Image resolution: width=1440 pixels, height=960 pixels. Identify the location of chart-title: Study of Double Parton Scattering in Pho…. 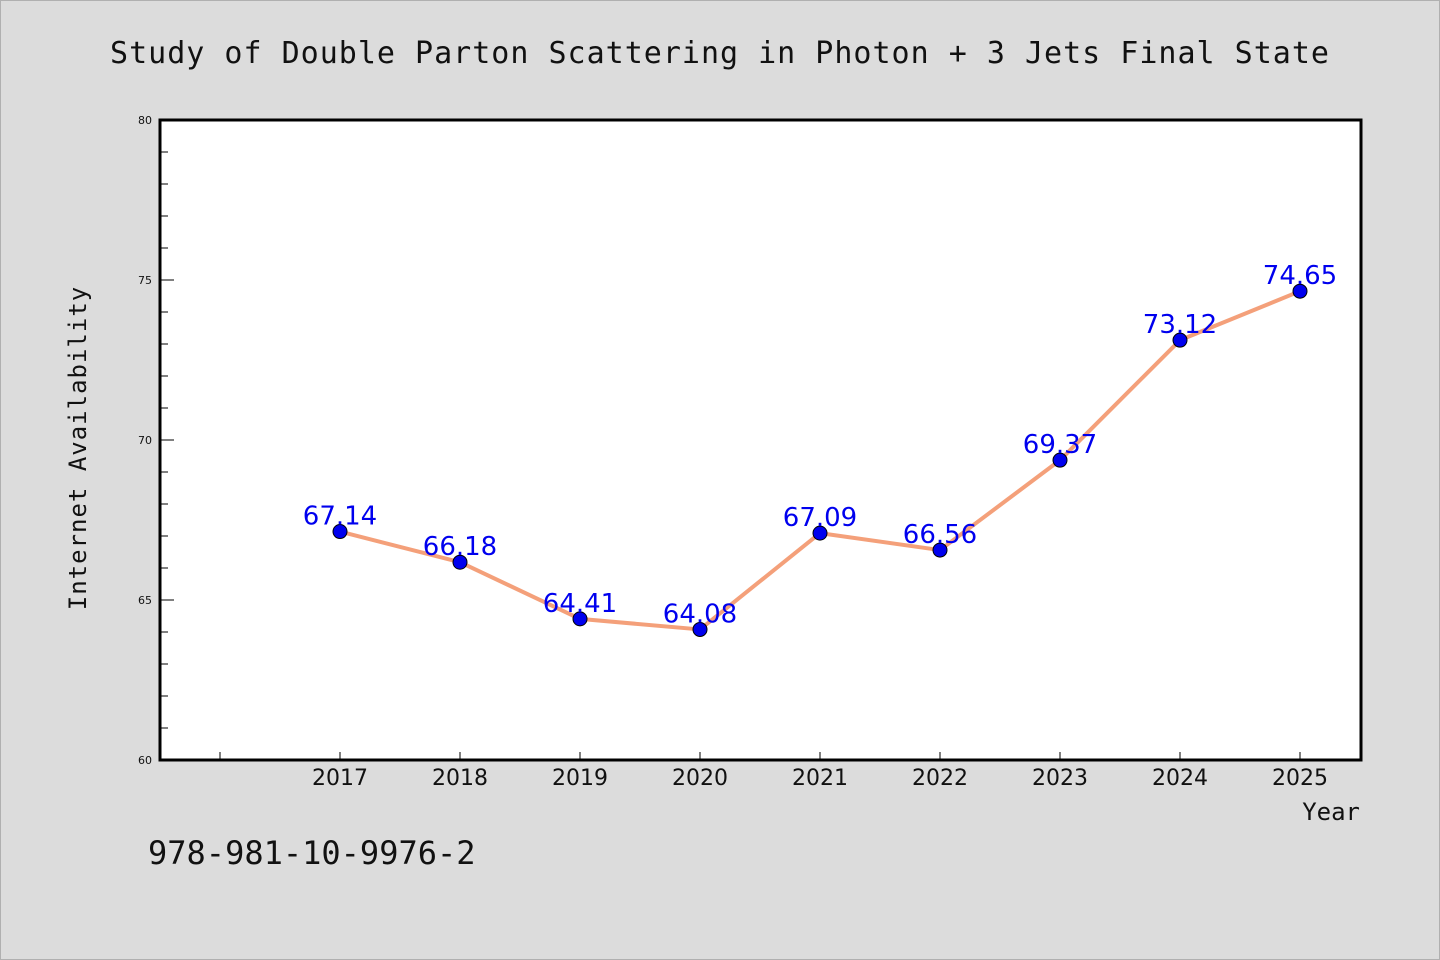
(720, 53).